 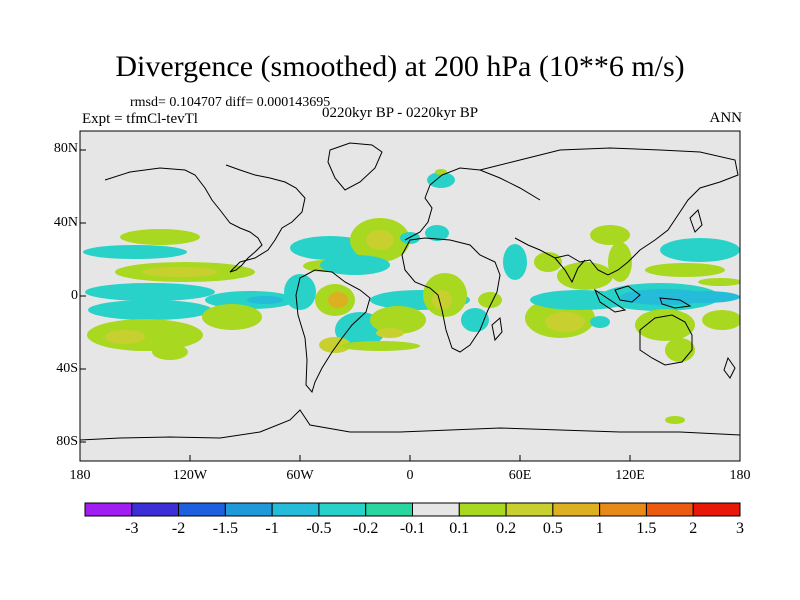 What do you see at coordinates (319, 528) in the screenshot?
I see `colorbar-label: -0.5` at bounding box center [319, 528].